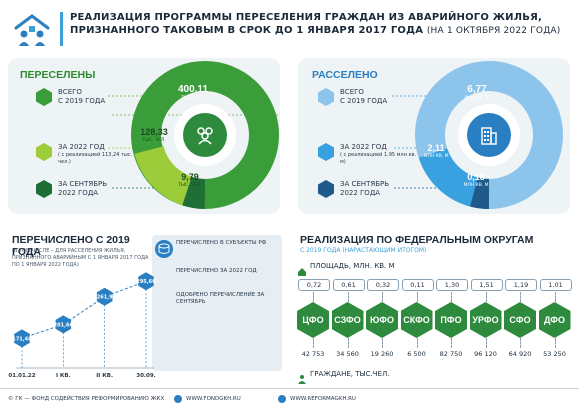 The height and width of the screenshot is (411, 579). I want to click on legend-item-month: ОДОБРЕНО ПЕРЕЧИСЛЕНИЕ ЗА СЕНТЯБРЬ, so click(220, 298).